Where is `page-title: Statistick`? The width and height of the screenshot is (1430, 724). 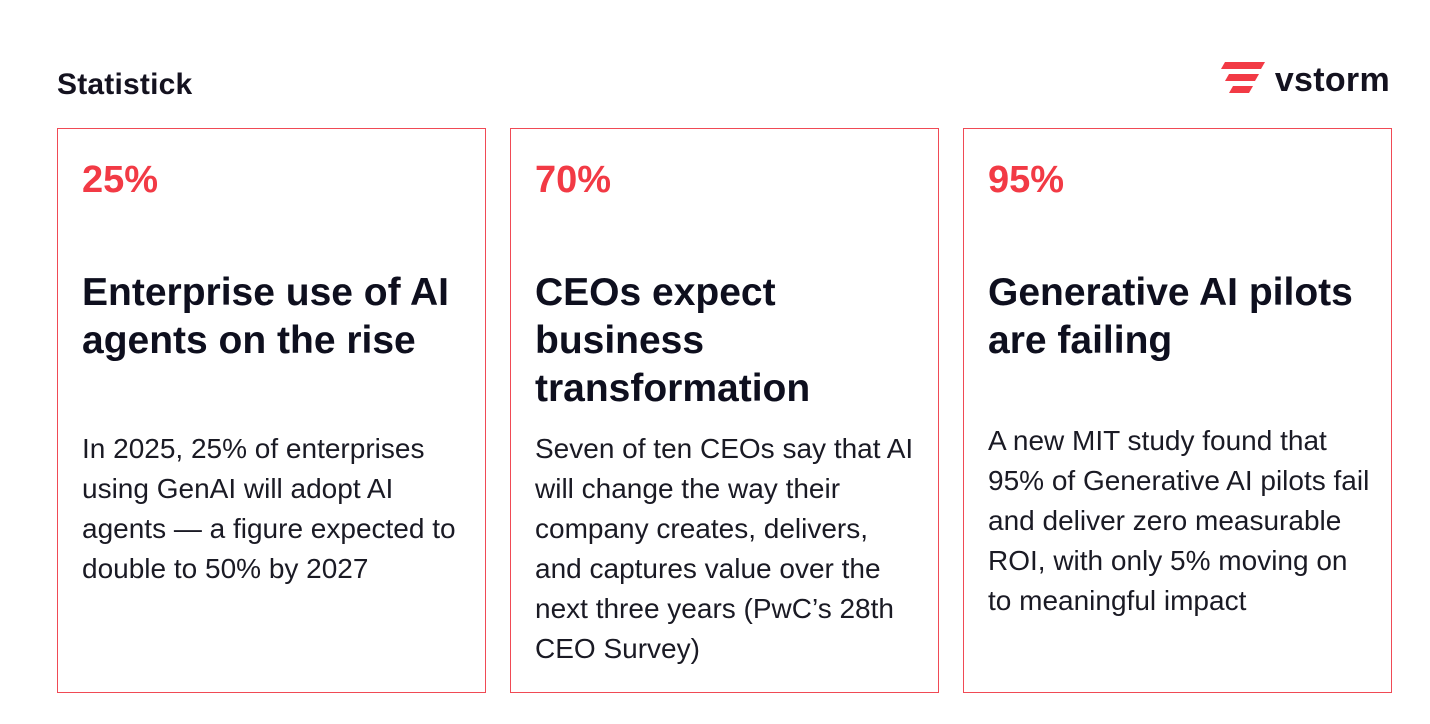 page-title: Statistick is located at coordinates (125, 84).